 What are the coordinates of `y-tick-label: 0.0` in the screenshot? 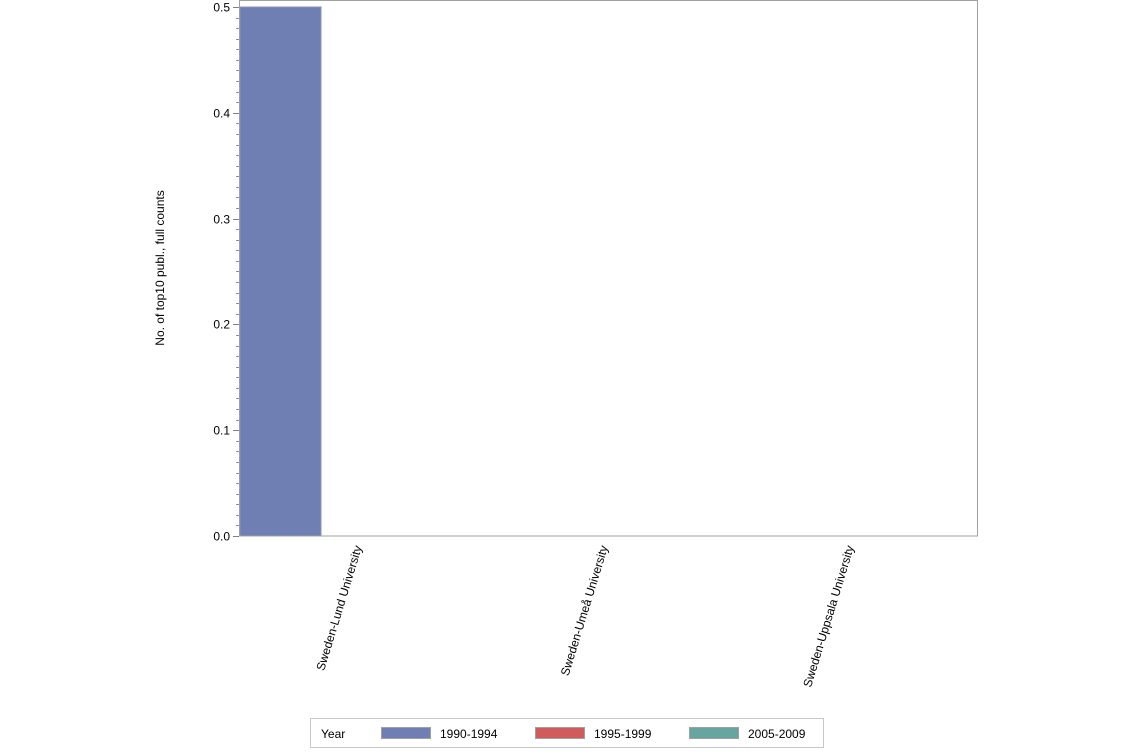 It's located at (221, 537).